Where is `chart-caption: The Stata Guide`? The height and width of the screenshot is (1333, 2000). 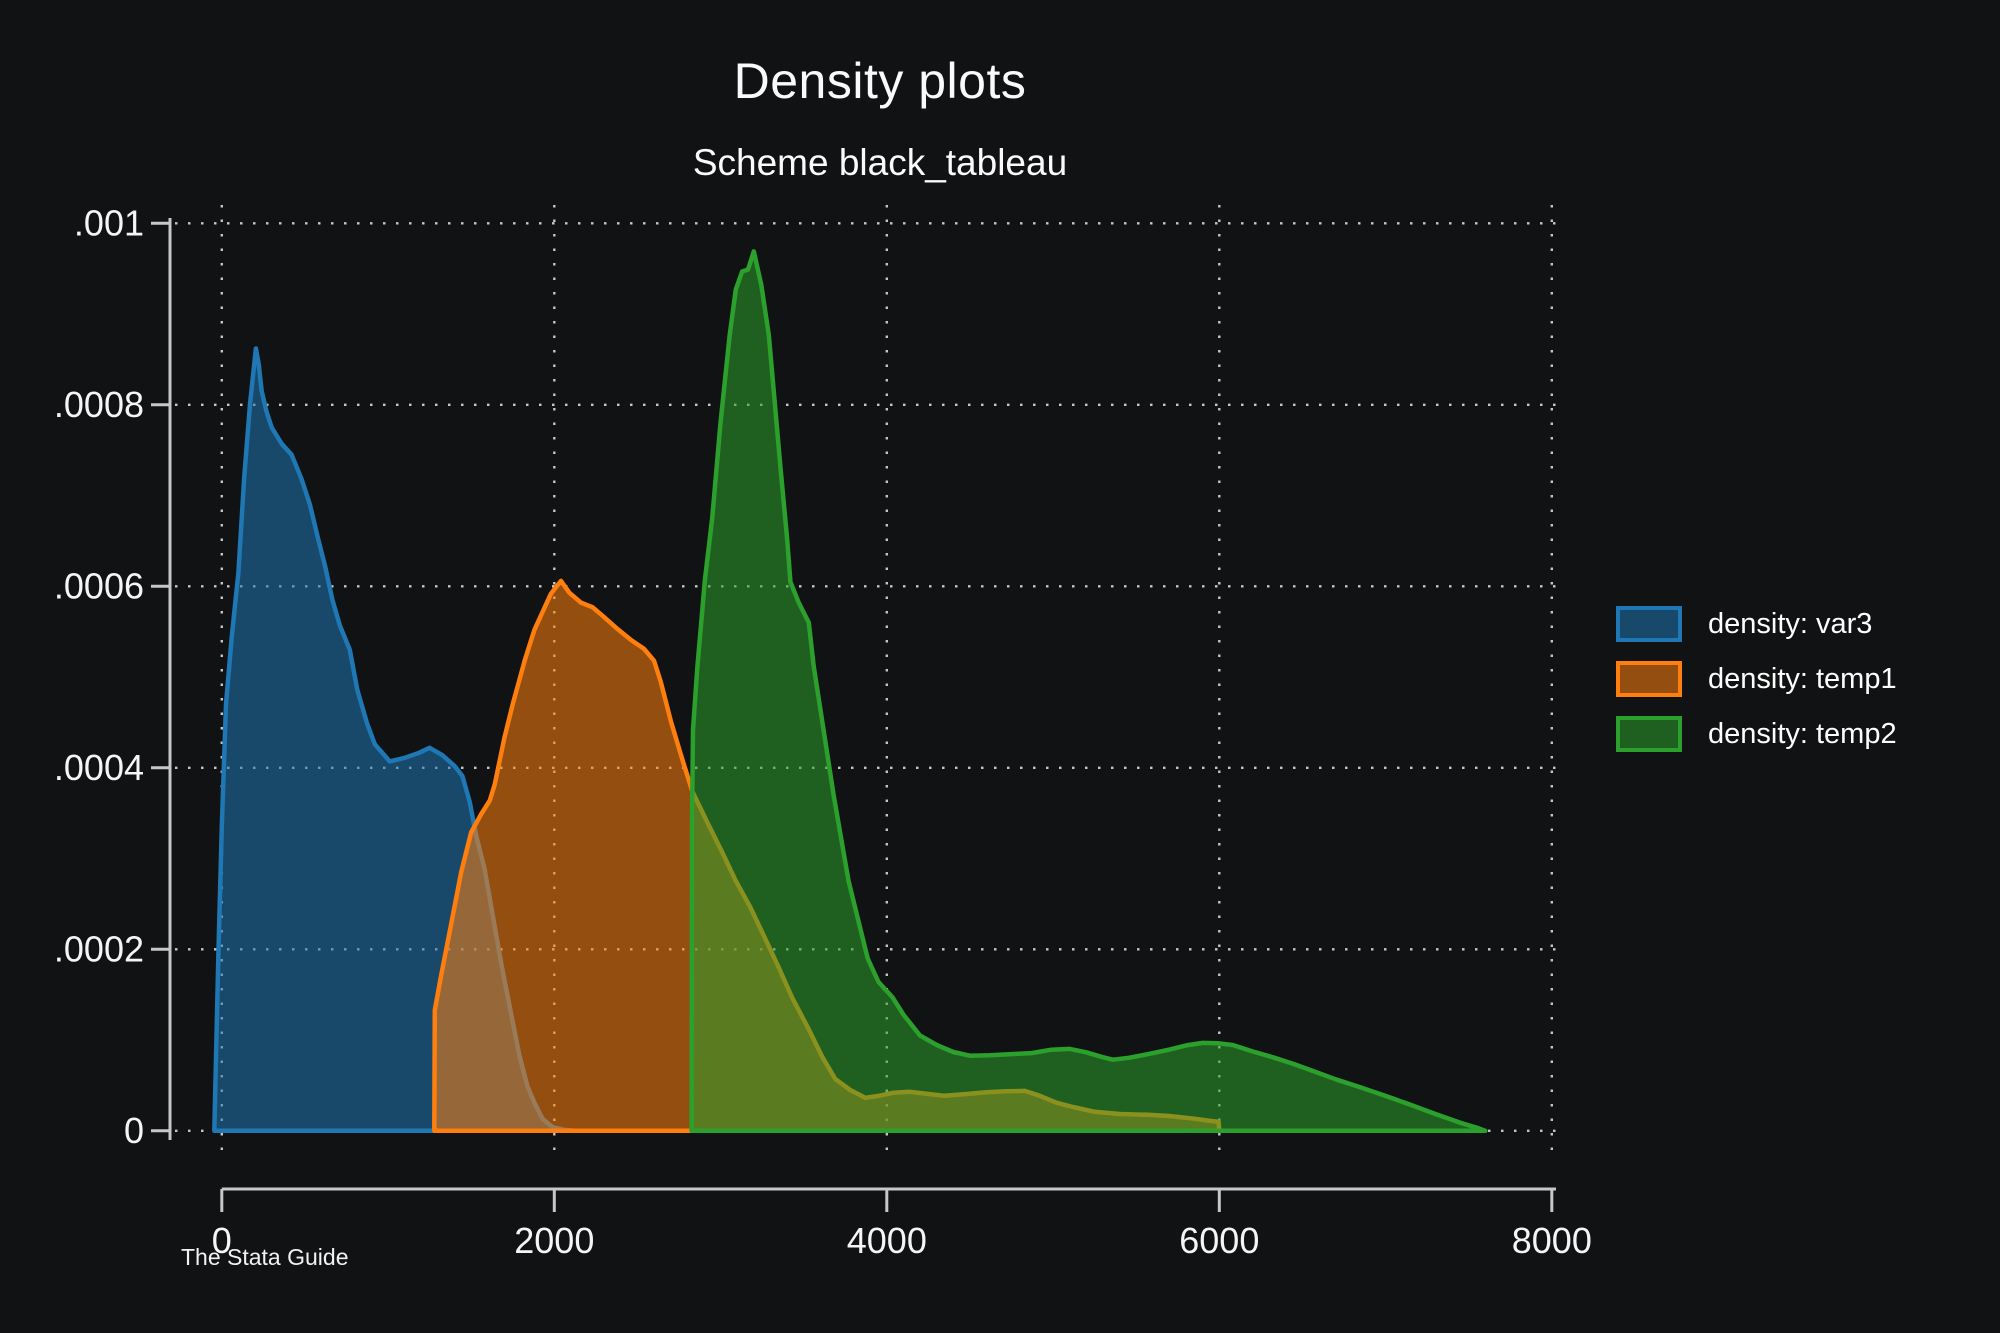 chart-caption: The Stata Guide is located at coordinates (265, 1257).